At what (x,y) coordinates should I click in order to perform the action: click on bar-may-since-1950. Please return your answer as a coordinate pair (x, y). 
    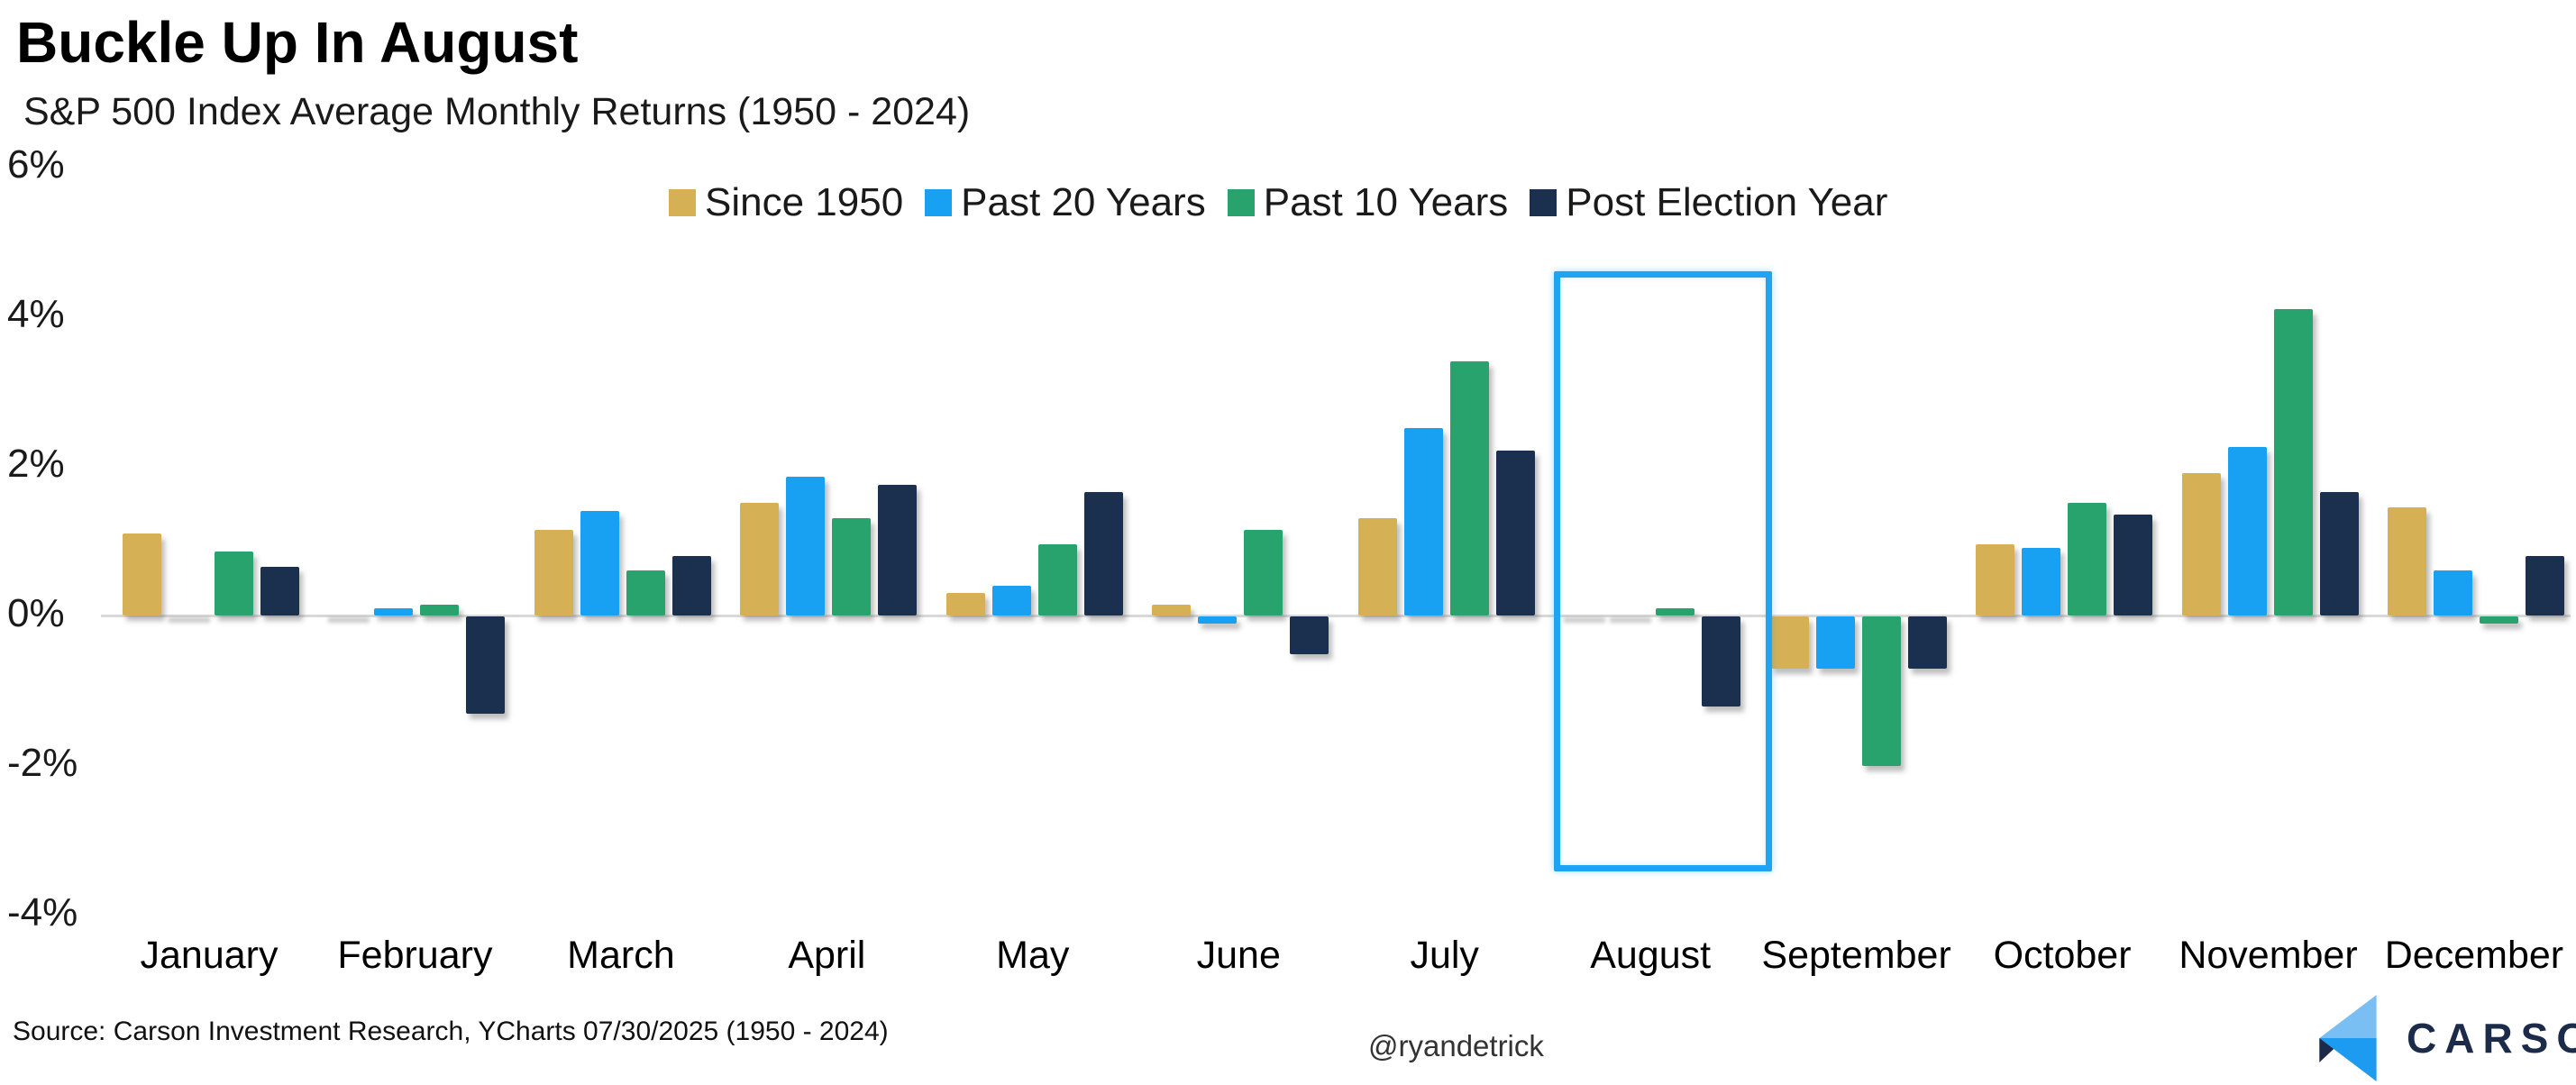
    Looking at the image, I should click on (965, 604).